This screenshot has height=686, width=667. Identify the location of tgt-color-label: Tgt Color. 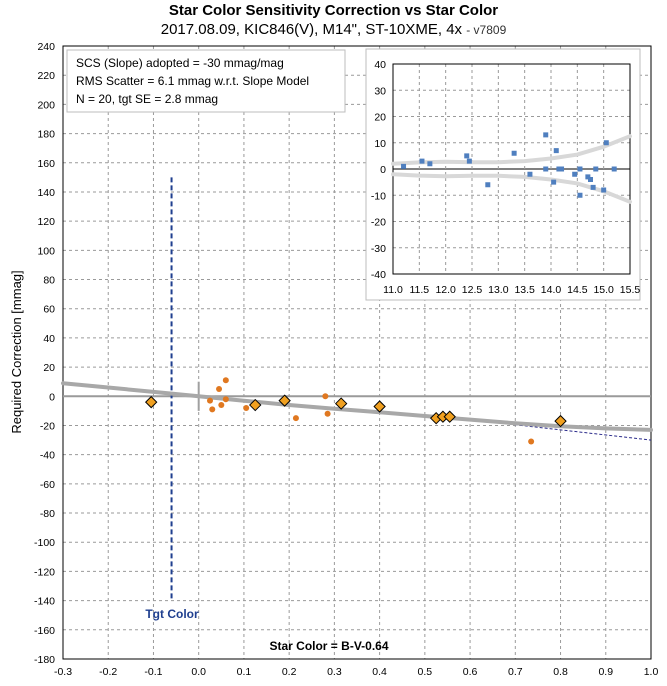
(172, 614).